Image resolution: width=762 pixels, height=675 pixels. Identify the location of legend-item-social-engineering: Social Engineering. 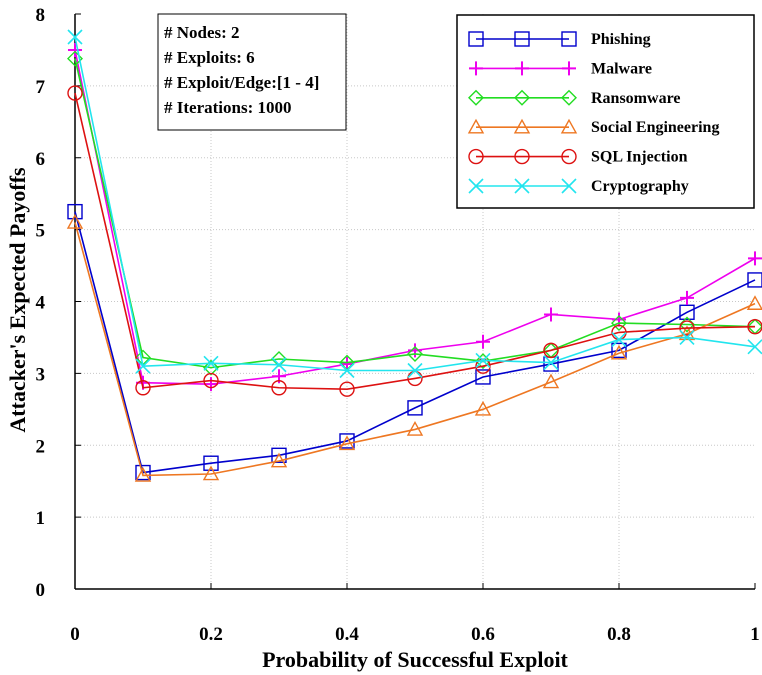
(593, 127).